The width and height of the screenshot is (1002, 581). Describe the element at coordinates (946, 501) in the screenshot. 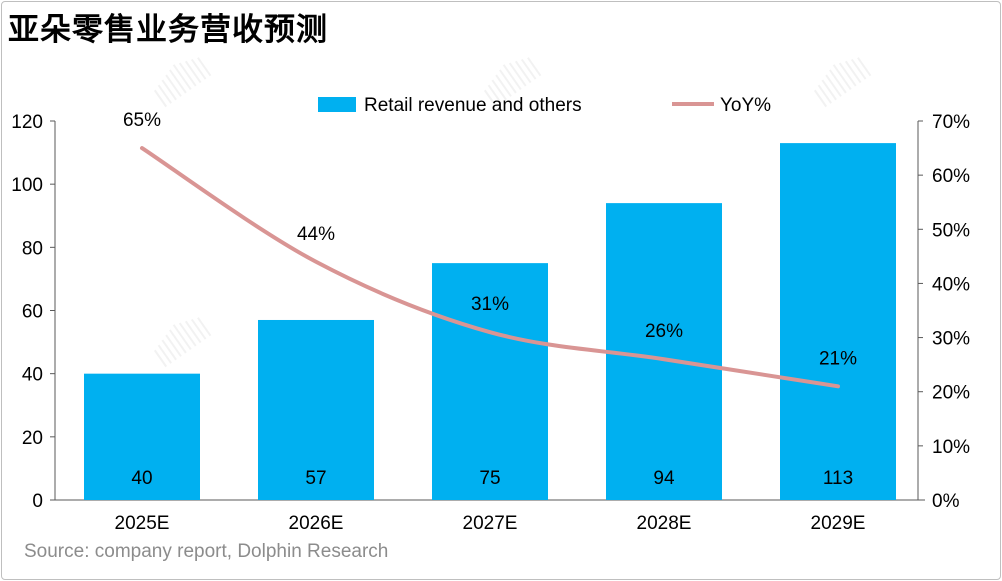

I see `right-axis-tick-label: 0%` at that location.